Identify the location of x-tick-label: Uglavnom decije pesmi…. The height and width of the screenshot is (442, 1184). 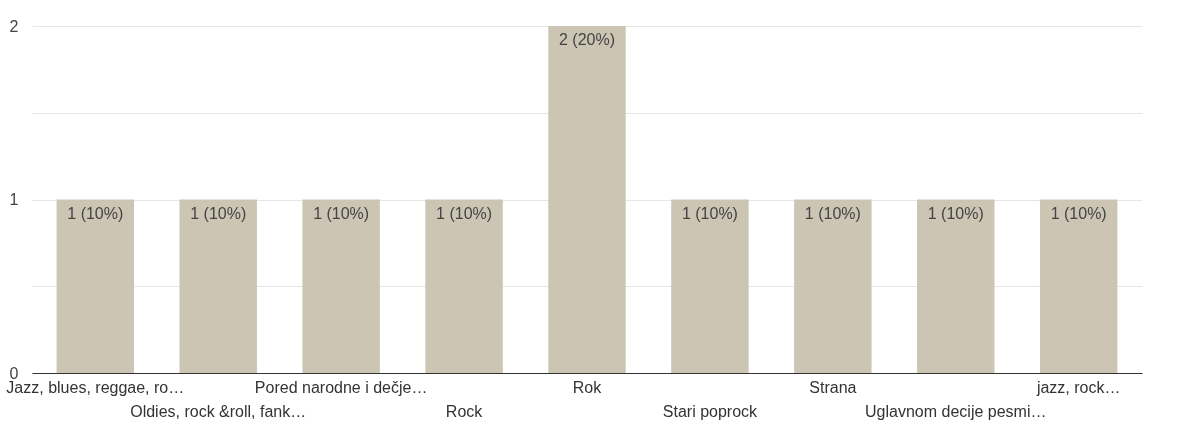
(956, 411).